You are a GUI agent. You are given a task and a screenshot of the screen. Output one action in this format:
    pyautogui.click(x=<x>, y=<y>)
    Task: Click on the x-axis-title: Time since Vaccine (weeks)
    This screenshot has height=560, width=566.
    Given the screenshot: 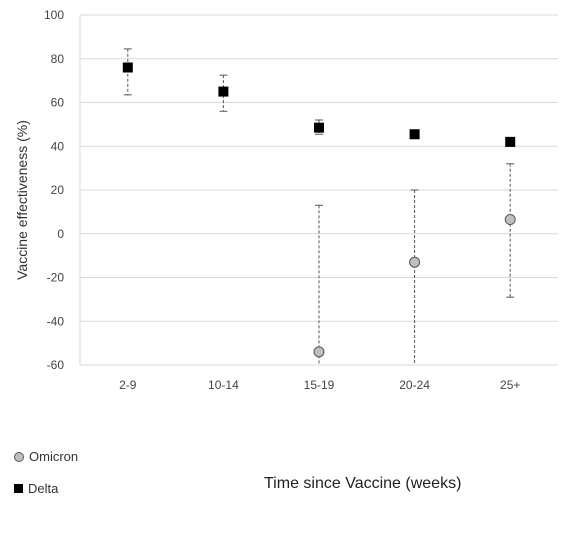 What is the action you would take?
    pyautogui.click(x=363, y=483)
    